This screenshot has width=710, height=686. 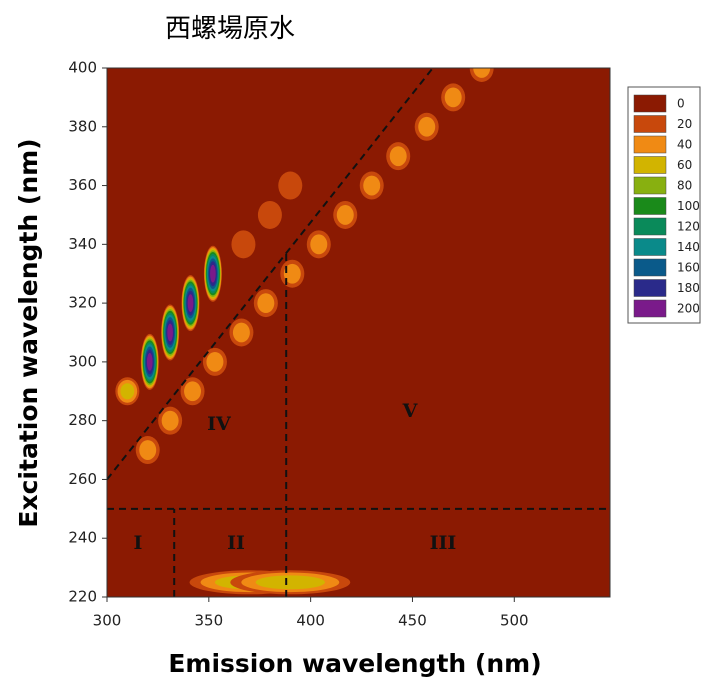 What do you see at coordinates (138, 543) in the screenshot?
I see `region-label: I` at bounding box center [138, 543].